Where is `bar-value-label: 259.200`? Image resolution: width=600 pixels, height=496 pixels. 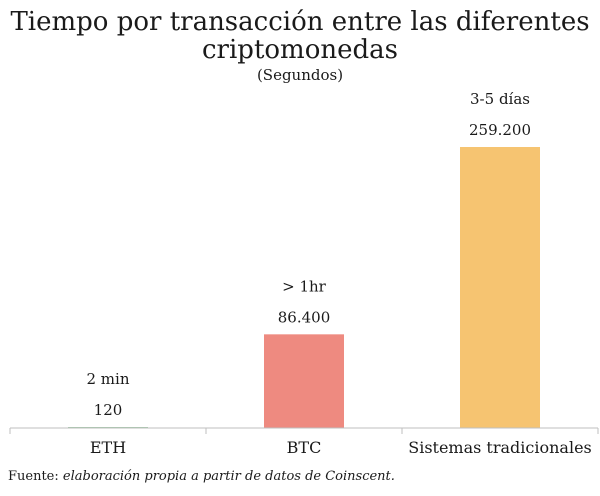 bar-value-label: 259.200 is located at coordinates (500, 130).